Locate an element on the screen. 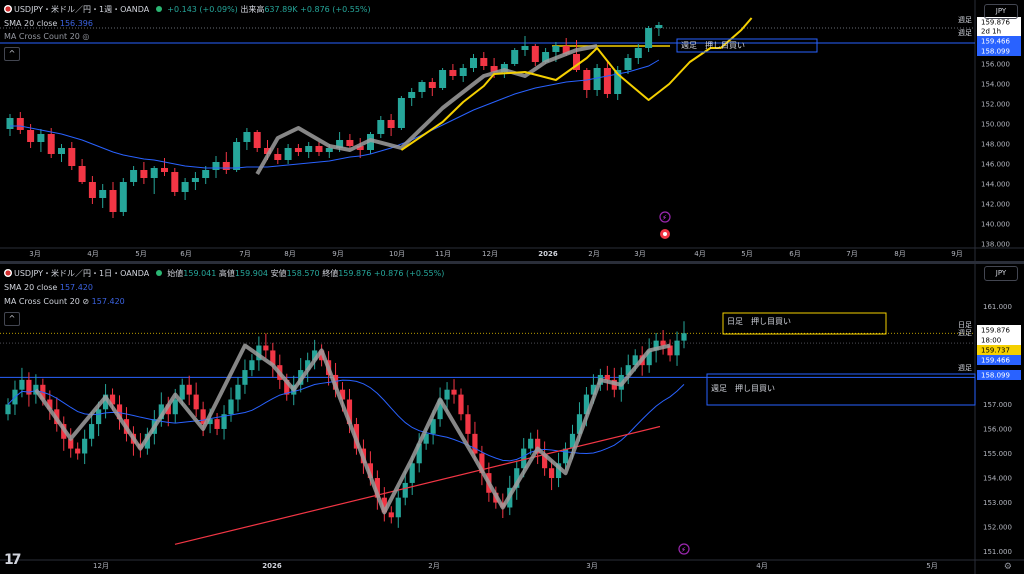 Image resolution: width=1024 pixels, height=574 pixels. eye-icon: ◎ is located at coordinates (86, 36).